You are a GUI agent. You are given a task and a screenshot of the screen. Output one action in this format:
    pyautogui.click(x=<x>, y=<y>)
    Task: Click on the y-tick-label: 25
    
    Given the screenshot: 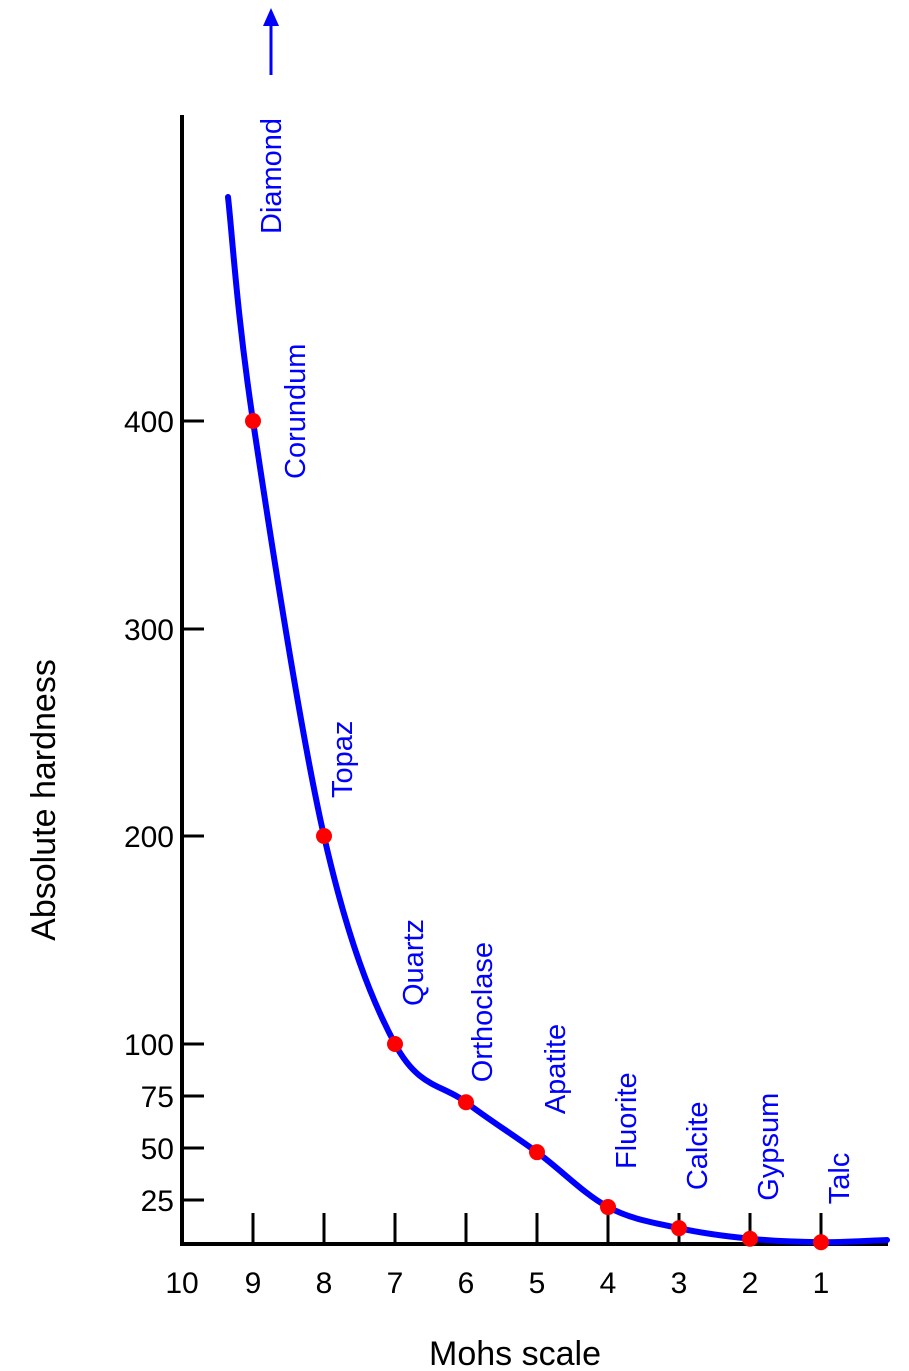 What is the action you would take?
    pyautogui.click(x=157, y=1201)
    